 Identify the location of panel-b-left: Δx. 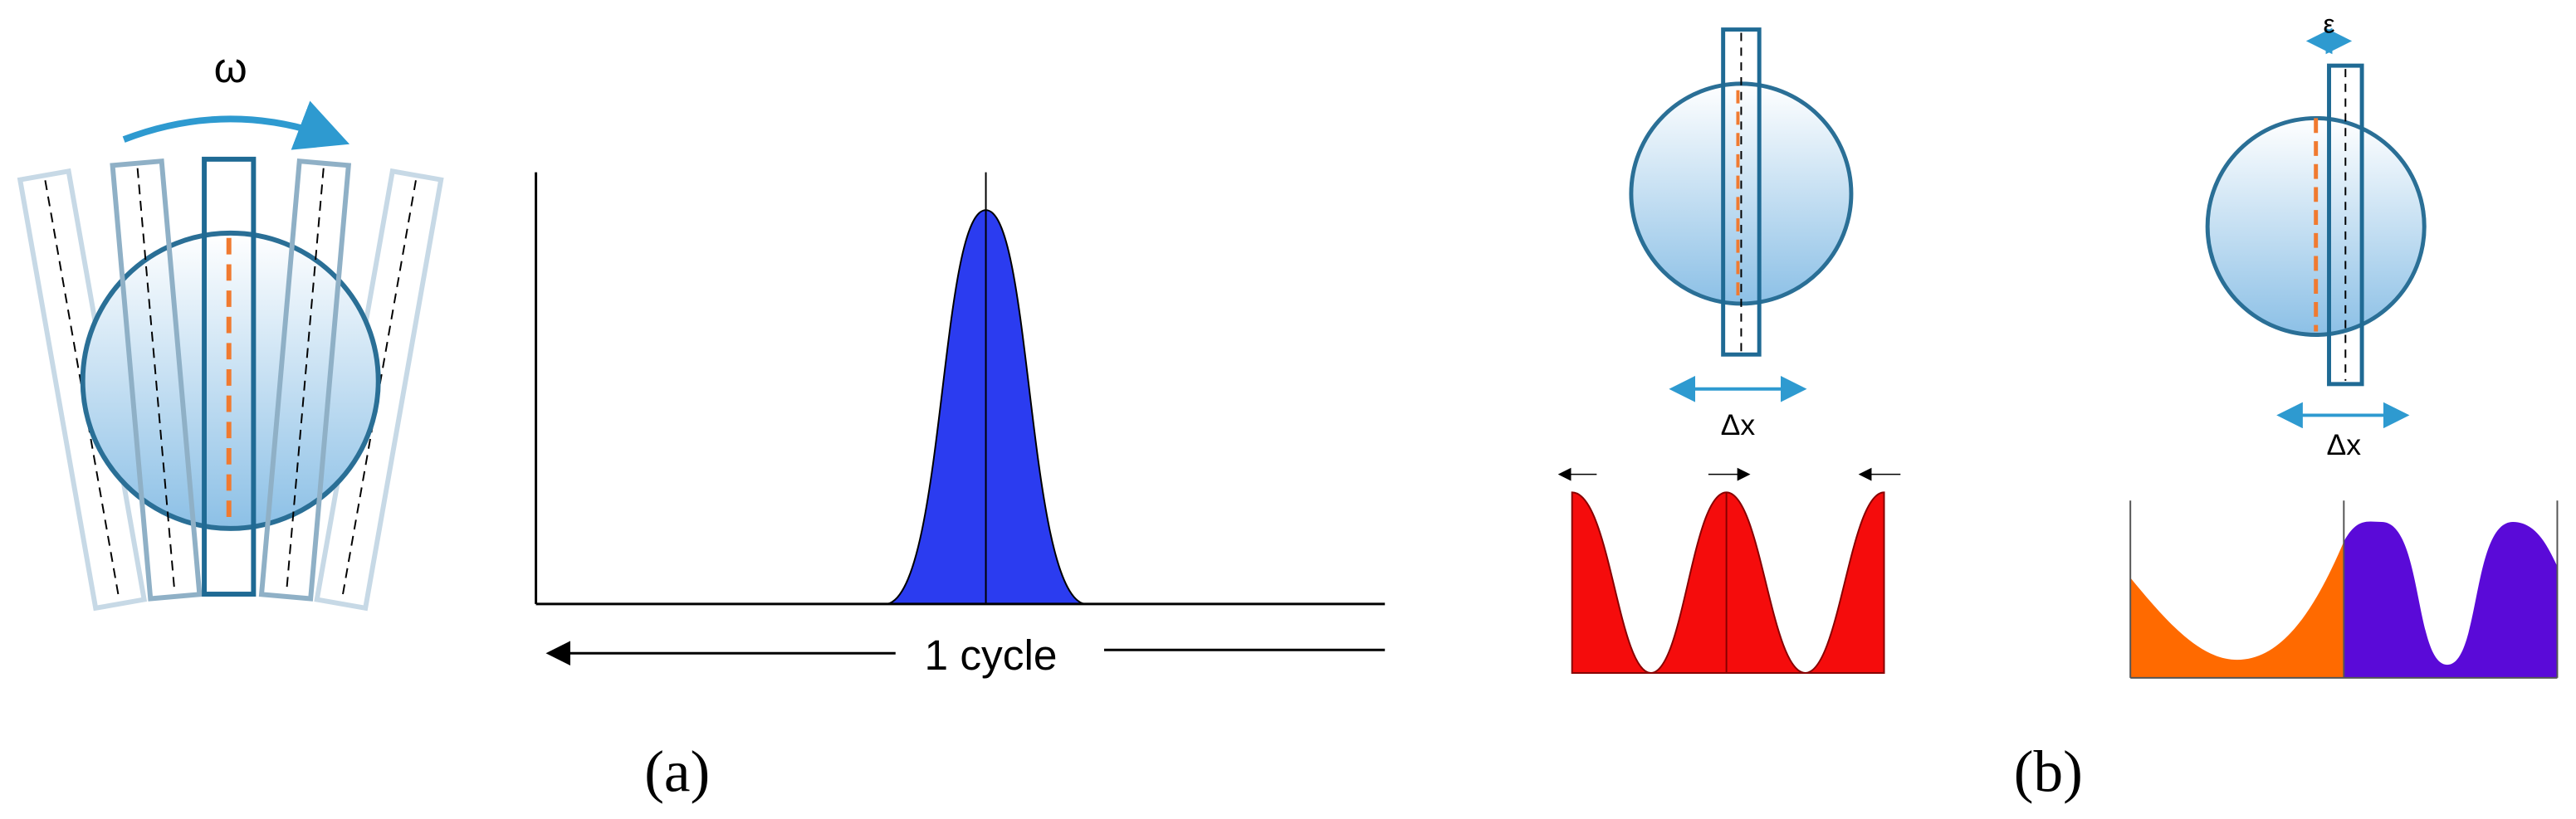
(1729, 350).